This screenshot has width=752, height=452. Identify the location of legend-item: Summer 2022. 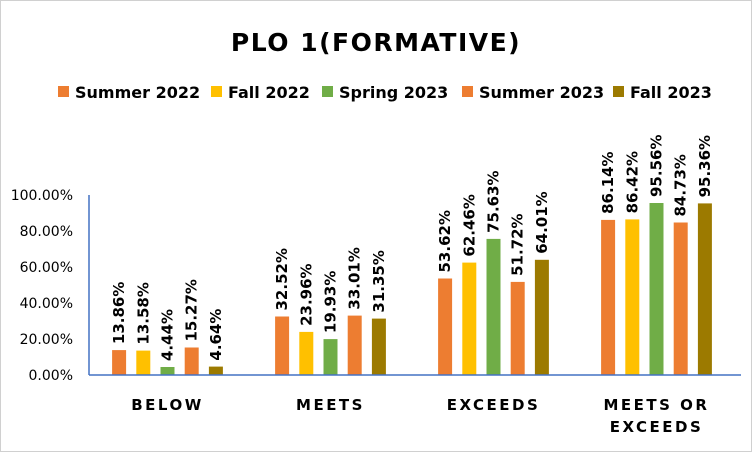
(129, 92).